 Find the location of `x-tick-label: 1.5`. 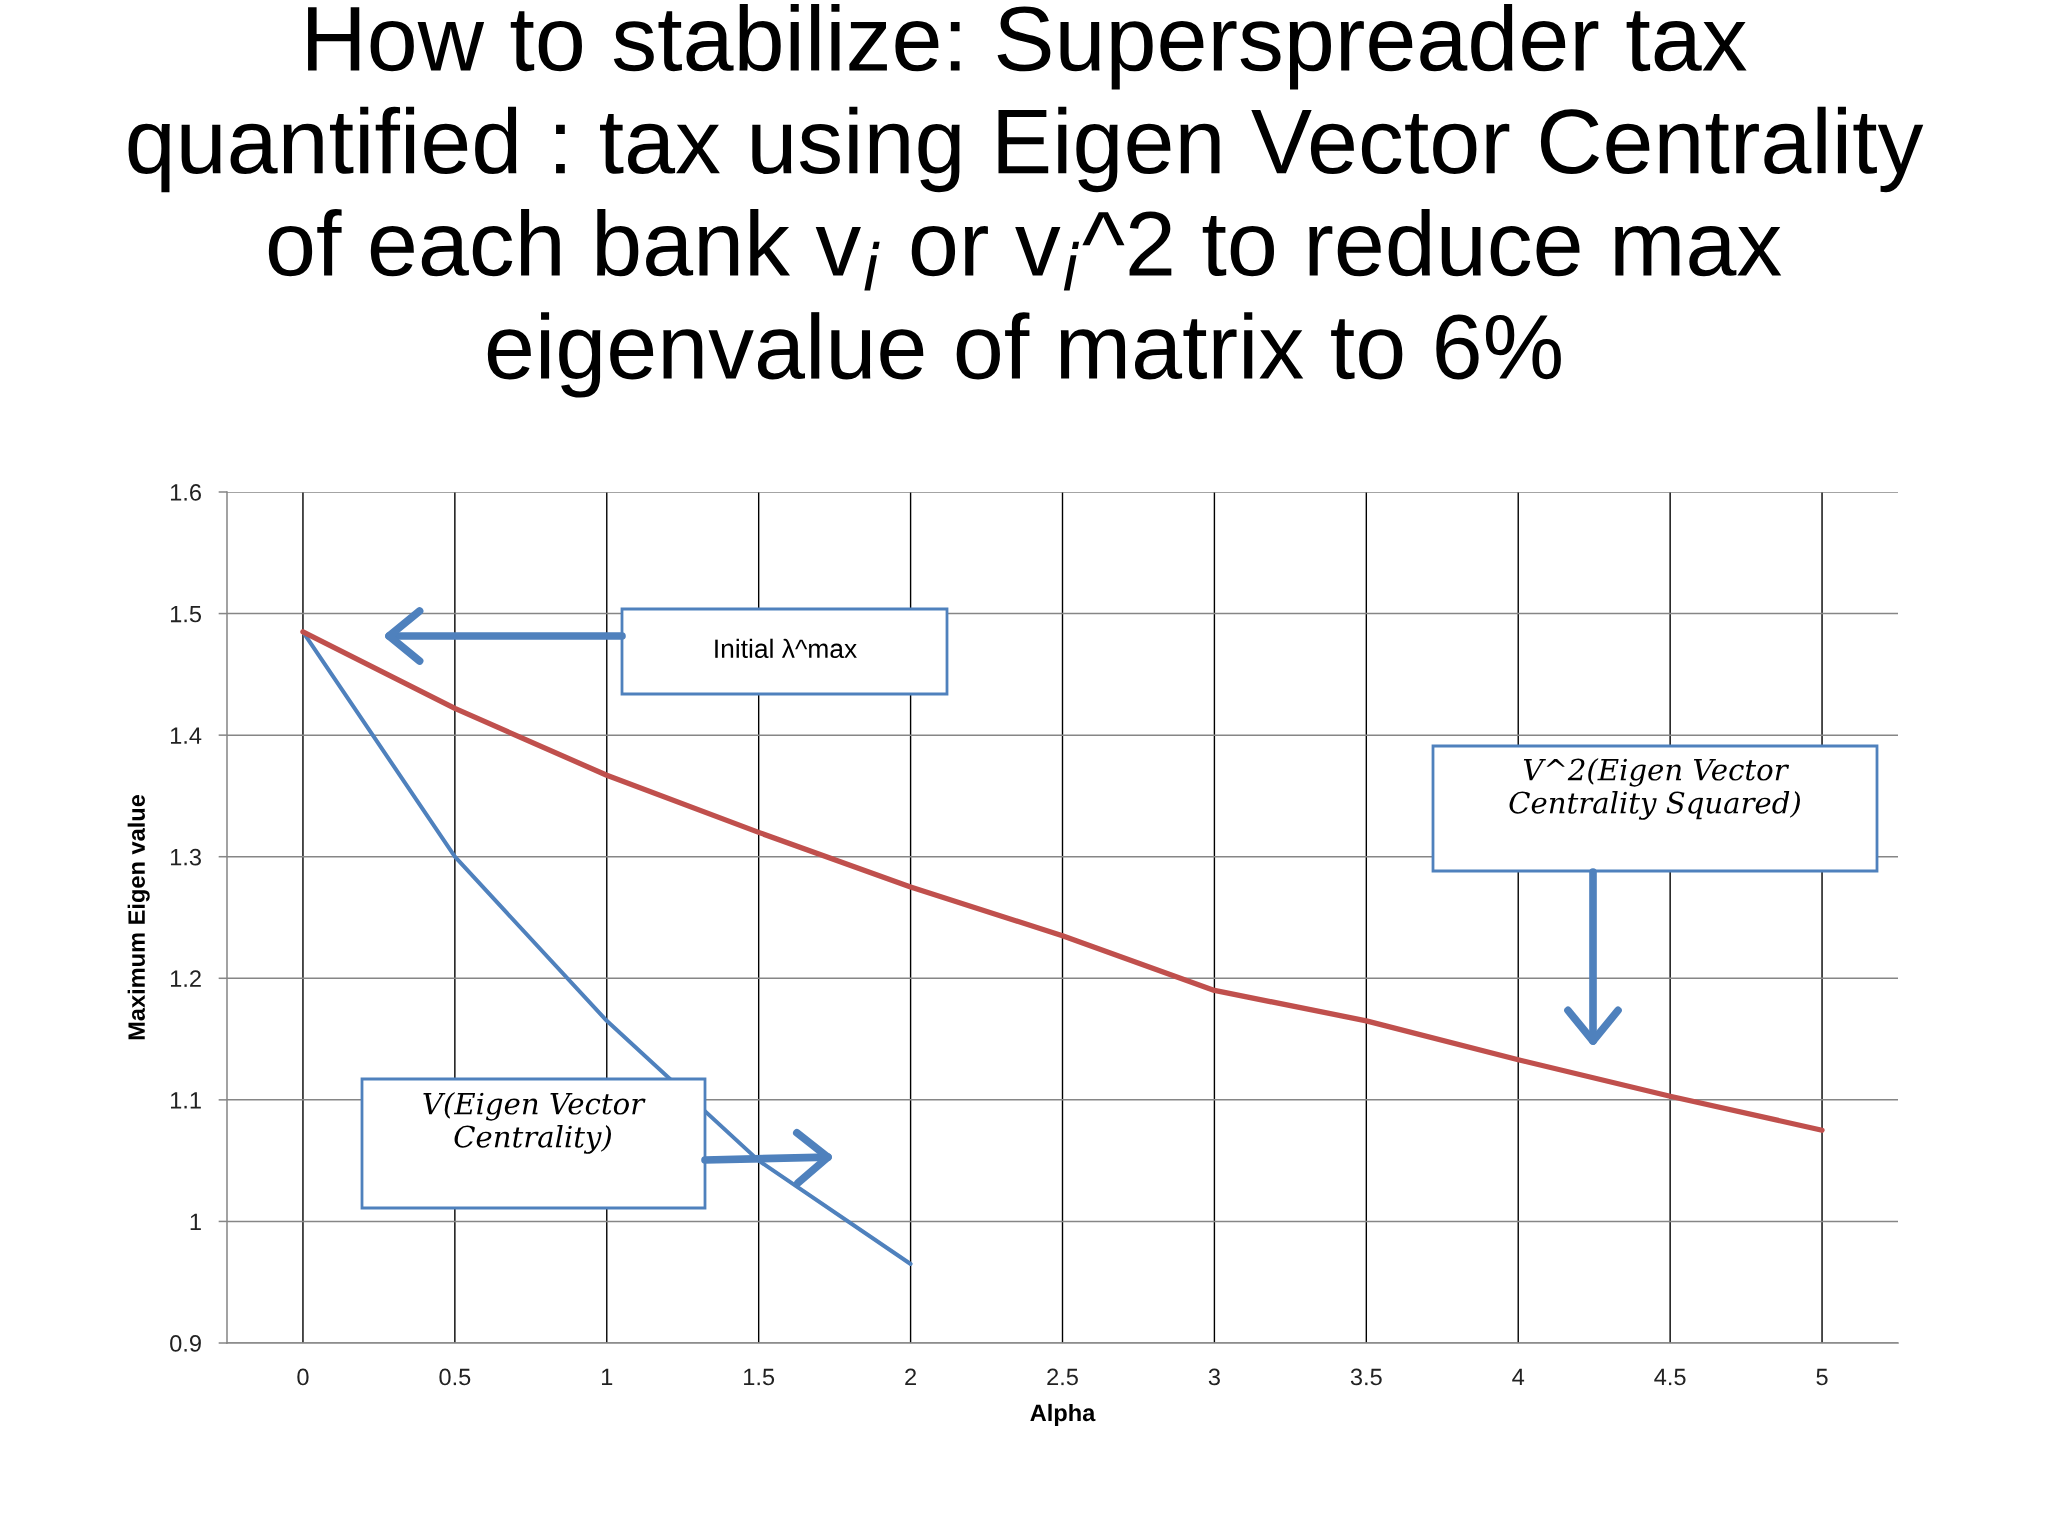

x-tick-label: 1.5 is located at coordinates (759, 1377).